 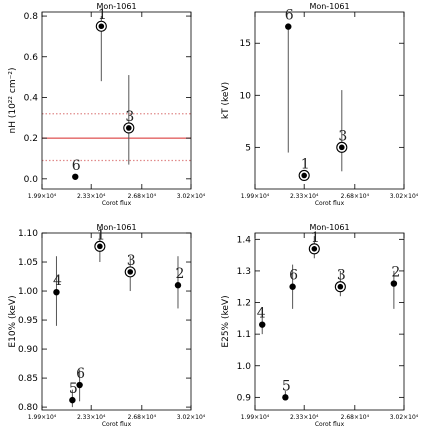 I want to click on y-tick-label: 10, so click(x=246, y=96).